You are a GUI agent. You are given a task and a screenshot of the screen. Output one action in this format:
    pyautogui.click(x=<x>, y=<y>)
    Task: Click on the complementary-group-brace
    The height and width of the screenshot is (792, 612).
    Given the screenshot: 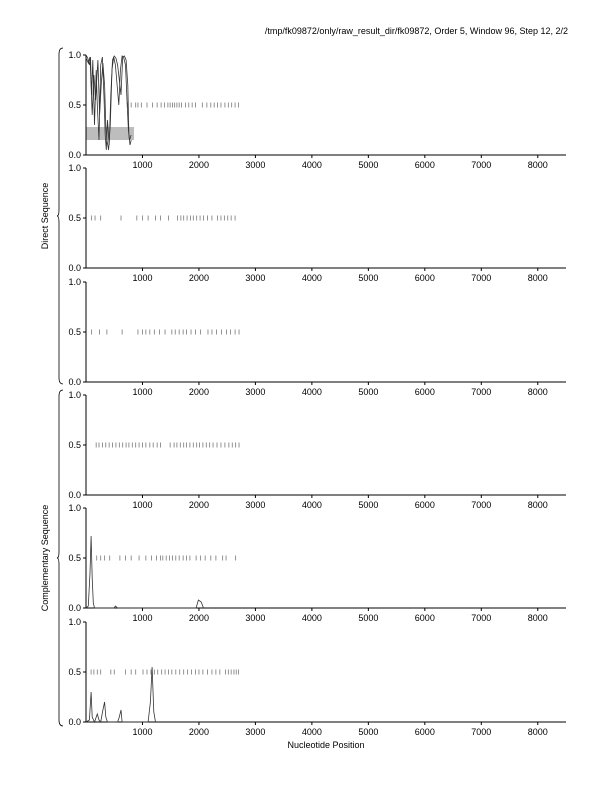 What is the action you would take?
    pyautogui.click(x=60, y=558)
    